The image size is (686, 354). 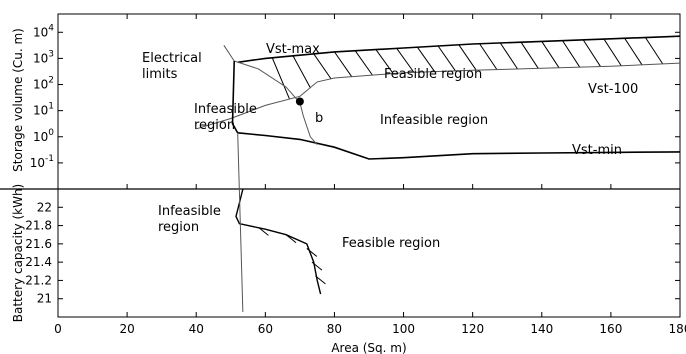 I want to click on x-tick-label: 140, so click(x=541, y=329).